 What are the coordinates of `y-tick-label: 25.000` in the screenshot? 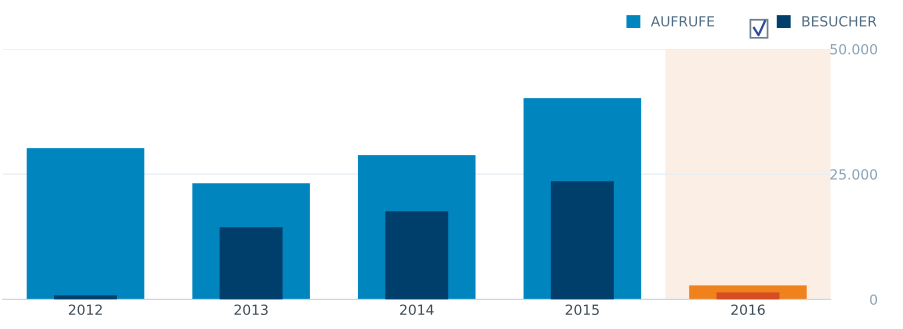 It's located at (854, 174).